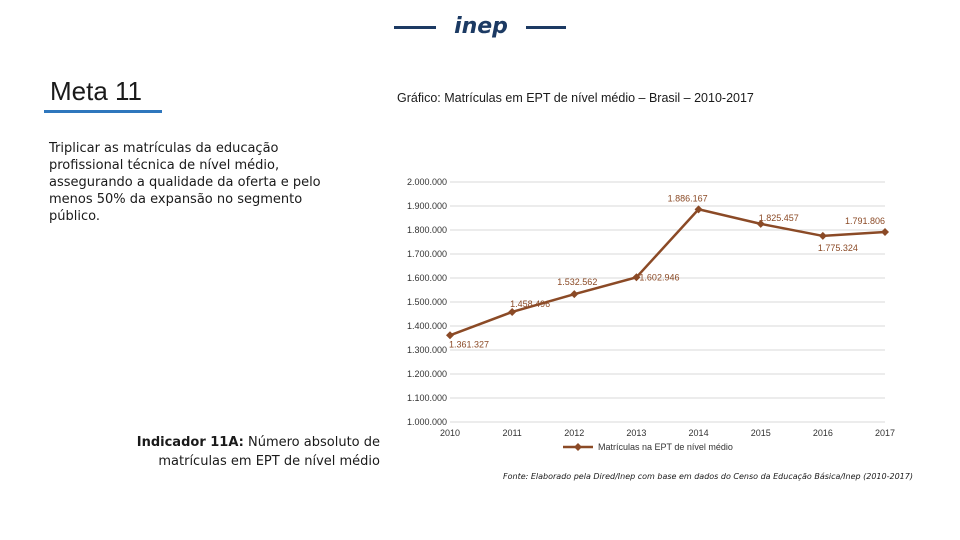 The width and height of the screenshot is (960, 540). Describe the element at coordinates (427, 398) in the screenshot. I see `y-tick-label: 1.100.000` at that location.